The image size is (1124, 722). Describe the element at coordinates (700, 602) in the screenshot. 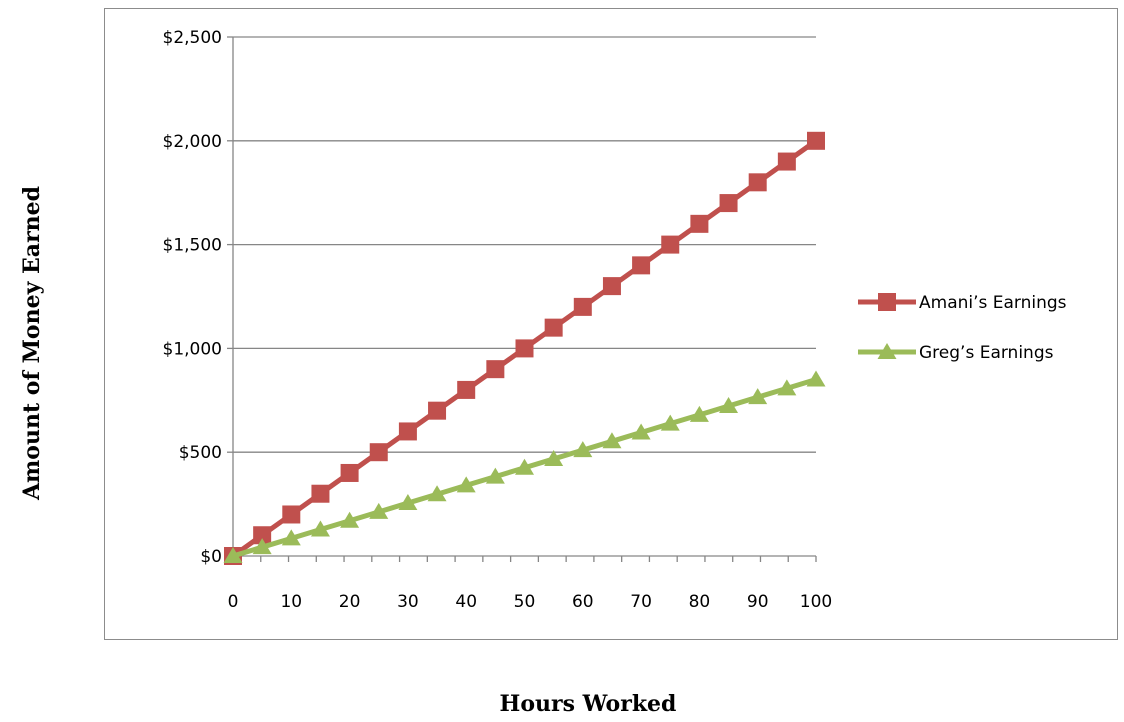

I see `x-tick-label-8: 80` at that location.